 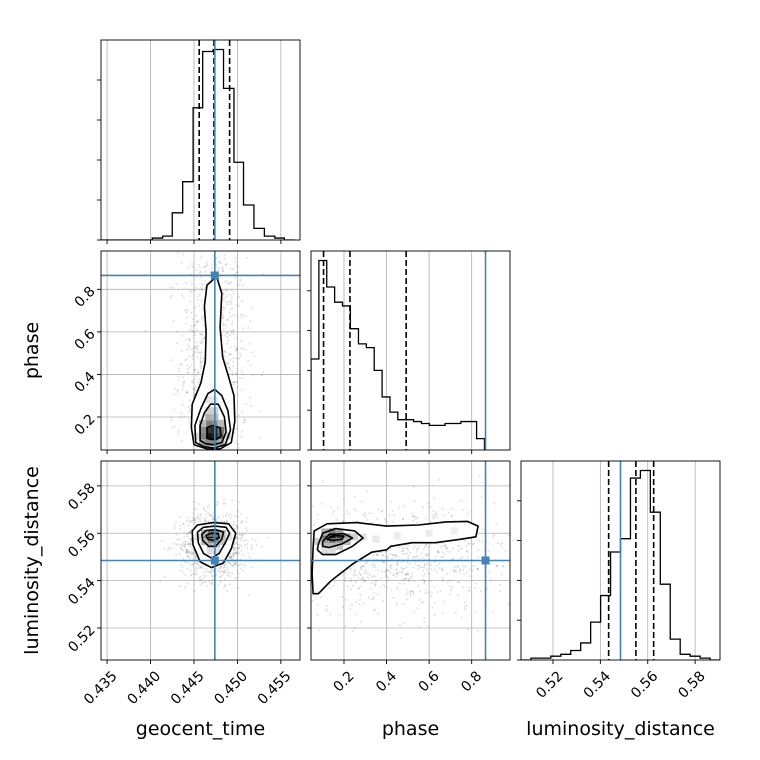 What do you see at coordinates (101, 688) in the screenshot?
I see `x-tick-label: 0.435` at bounding box center [101, 688].